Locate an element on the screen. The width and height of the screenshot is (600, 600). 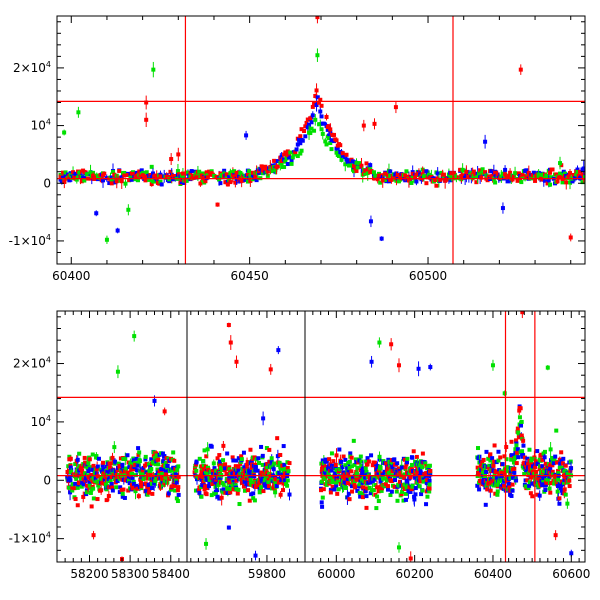
x-tick-label: 58400 is located at coordinates (171, 574).